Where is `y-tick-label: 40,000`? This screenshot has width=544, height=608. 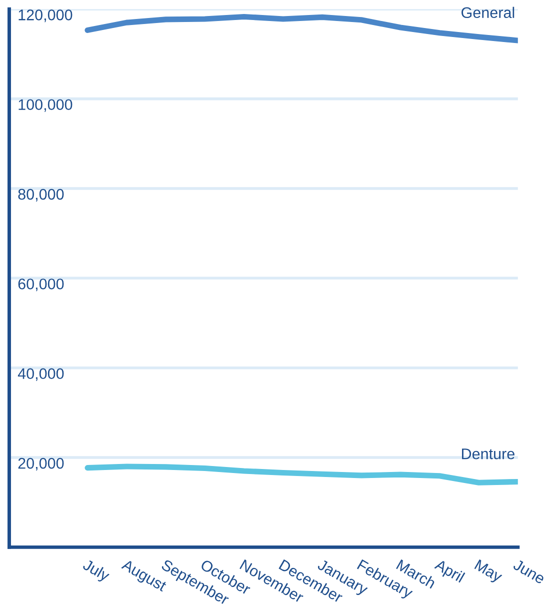
y-tick-label: 40,000 is located at coordinates (41, 374).